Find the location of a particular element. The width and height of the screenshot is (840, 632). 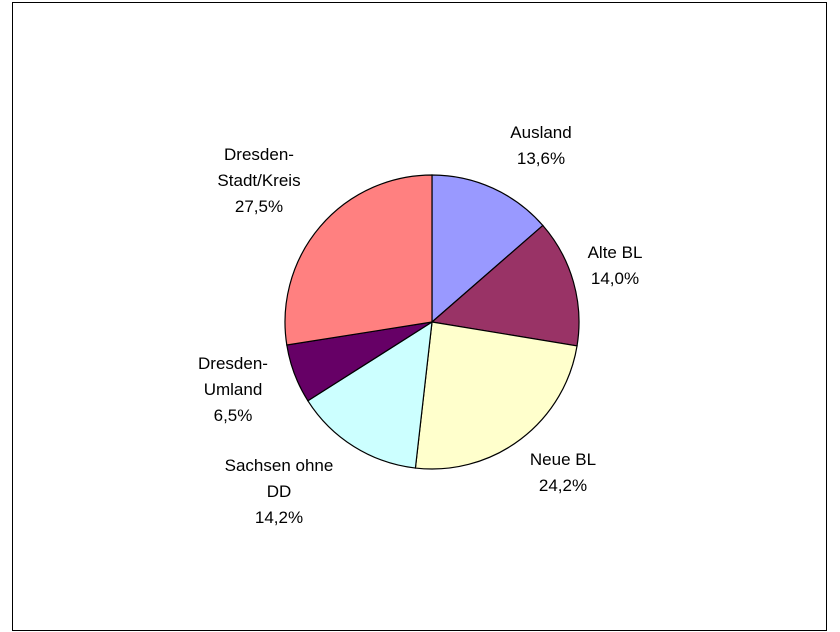

slice-label-5: Dresden- Stadt/Kreis 27,5% is located at coordinates (258, 180).